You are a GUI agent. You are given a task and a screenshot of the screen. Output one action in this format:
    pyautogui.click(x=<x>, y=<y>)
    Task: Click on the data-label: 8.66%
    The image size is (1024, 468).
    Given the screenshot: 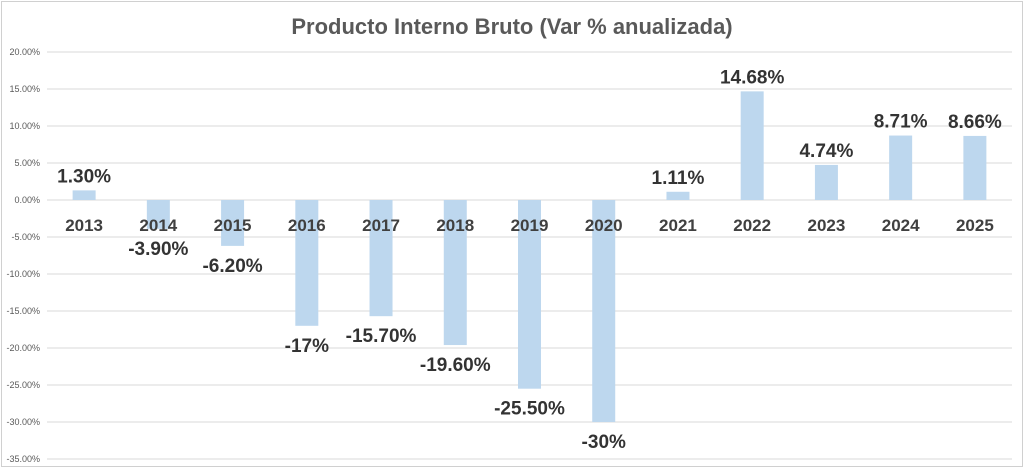 What is the action you would take?
    pyautogui.click(x=975, y=122)
    